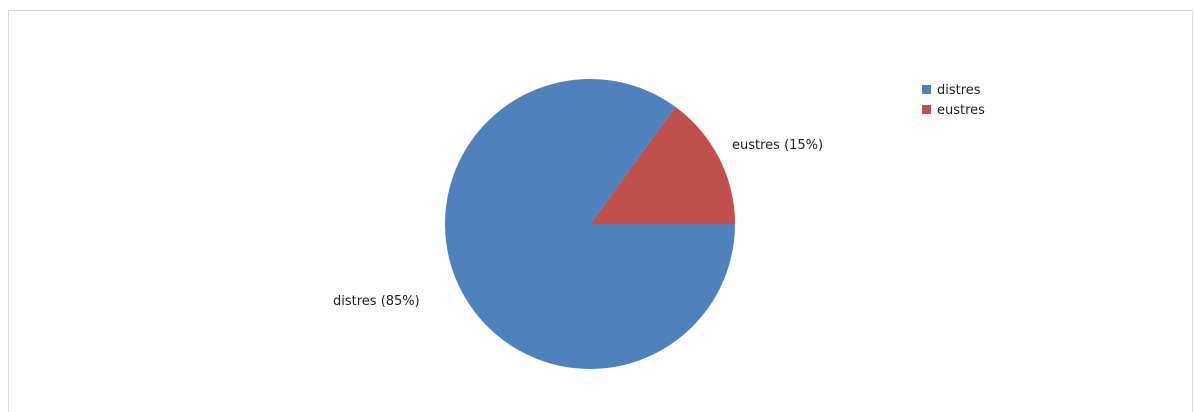  What do you see at coordinates (961, 110) in the screenshot?
I see `legend-label-eustres: eustres` at bounding box center [961, 110].